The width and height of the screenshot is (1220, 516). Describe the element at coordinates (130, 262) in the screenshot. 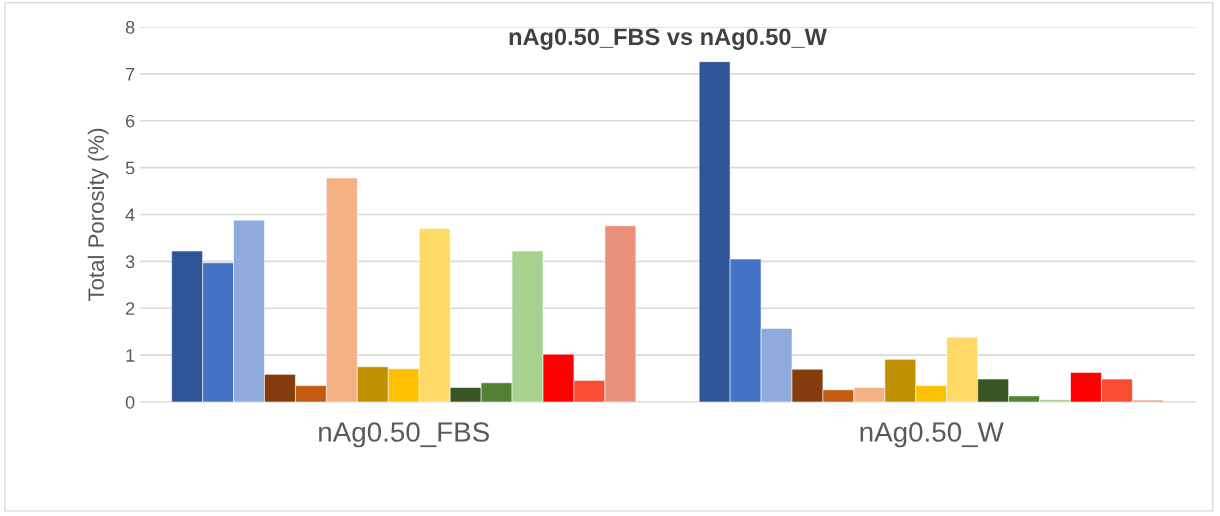

I see `y-tick-label: 3` at that location.